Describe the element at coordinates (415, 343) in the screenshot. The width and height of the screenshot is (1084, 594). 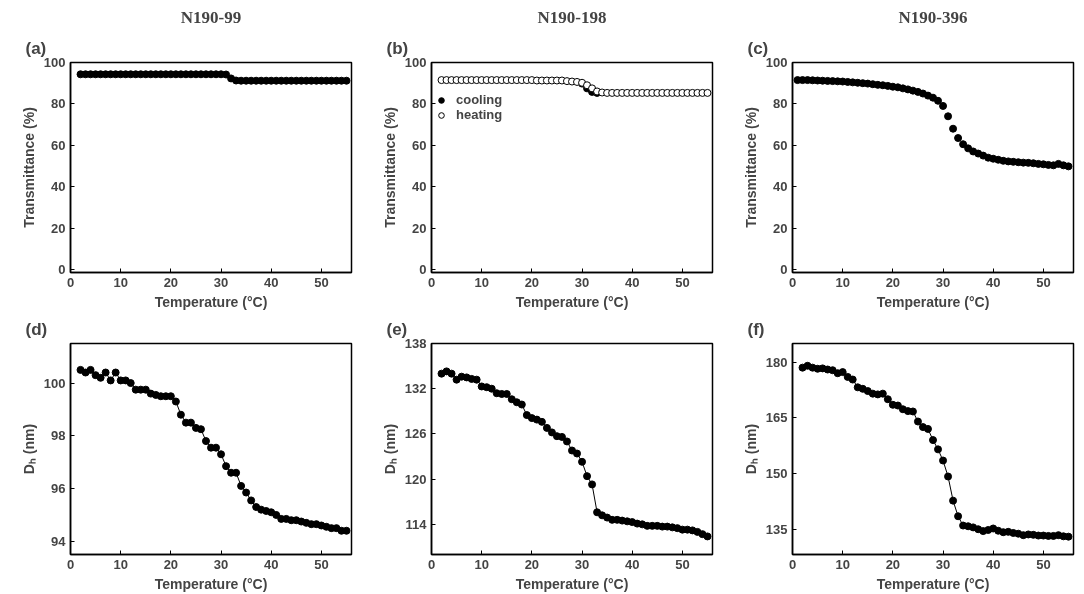
I see `y-tick-label: 138` at that location.